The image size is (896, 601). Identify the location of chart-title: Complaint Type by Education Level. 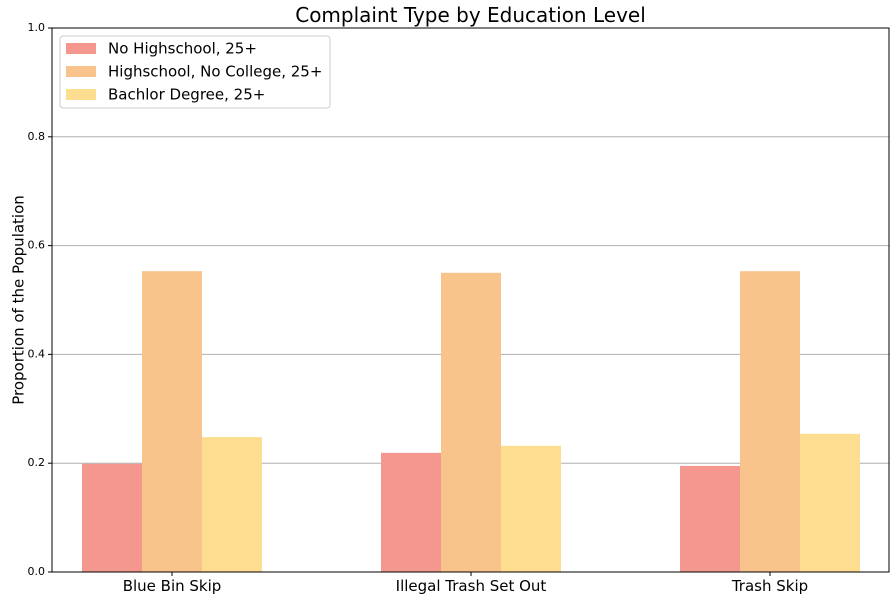
(470, 15).